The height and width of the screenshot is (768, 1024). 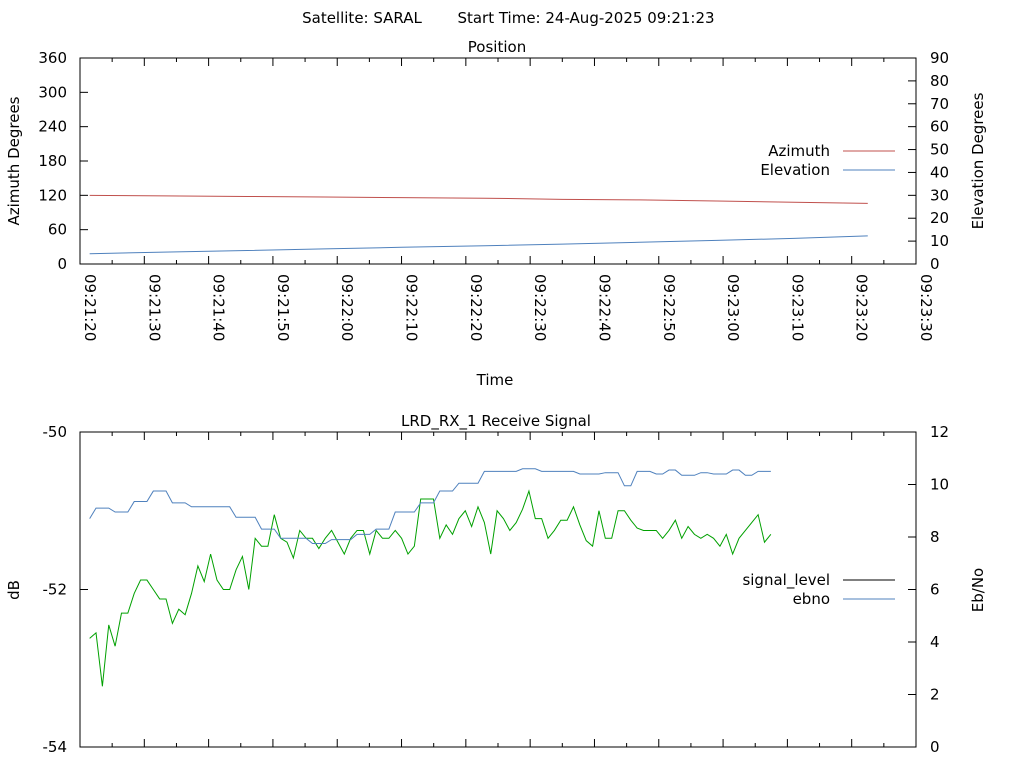 I want to click on position-xtick-label: 09:21:20, so click(x=90, y=307).